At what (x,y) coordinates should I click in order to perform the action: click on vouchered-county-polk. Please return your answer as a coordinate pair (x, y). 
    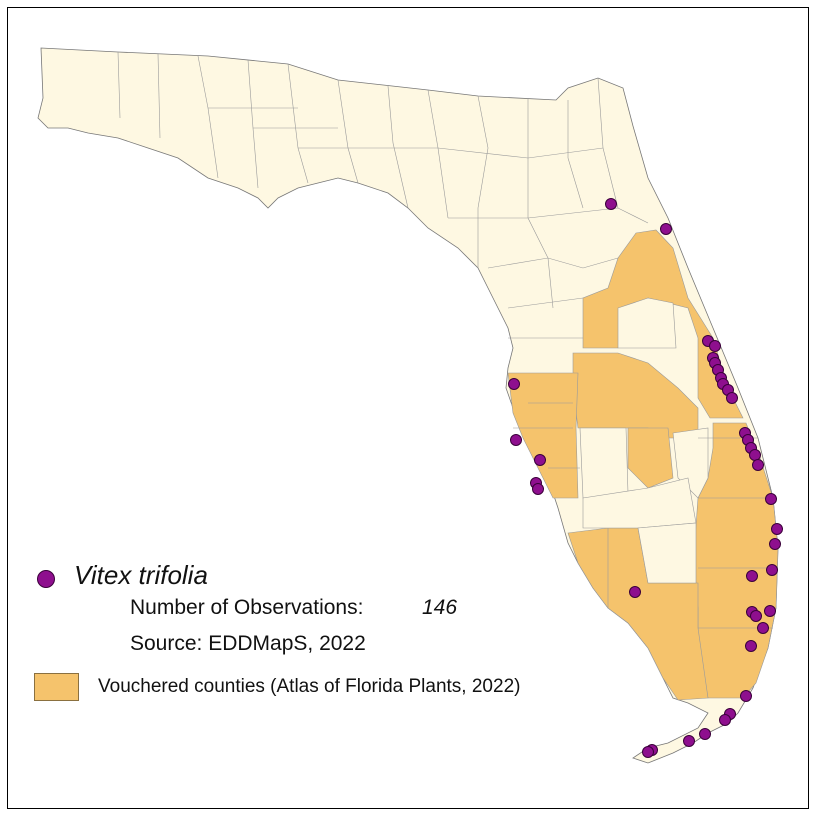
    Looking at the image, I should click on (650, 458).